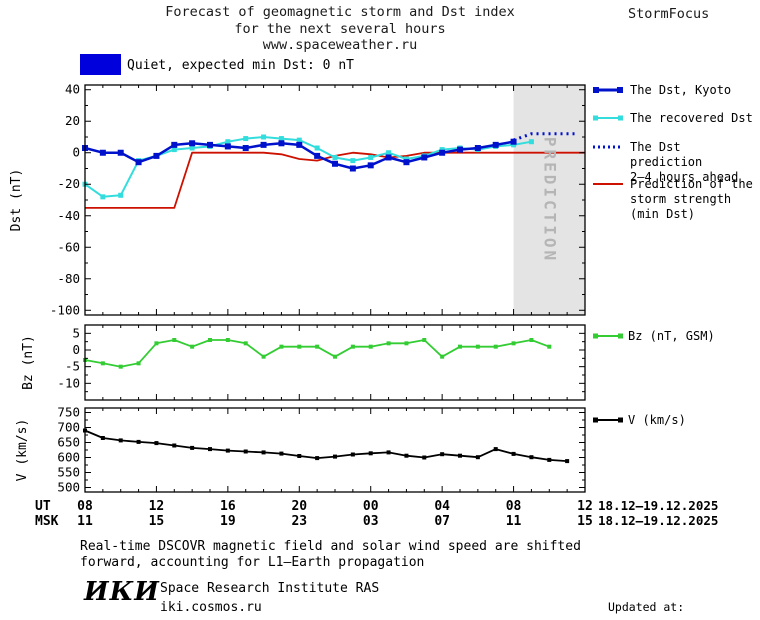 This screenshot has height=620, width=760. Describe the element at coordinates (270, 588) in the screenshot. I see `institute-name: Space Research Institute RAS` at that location.